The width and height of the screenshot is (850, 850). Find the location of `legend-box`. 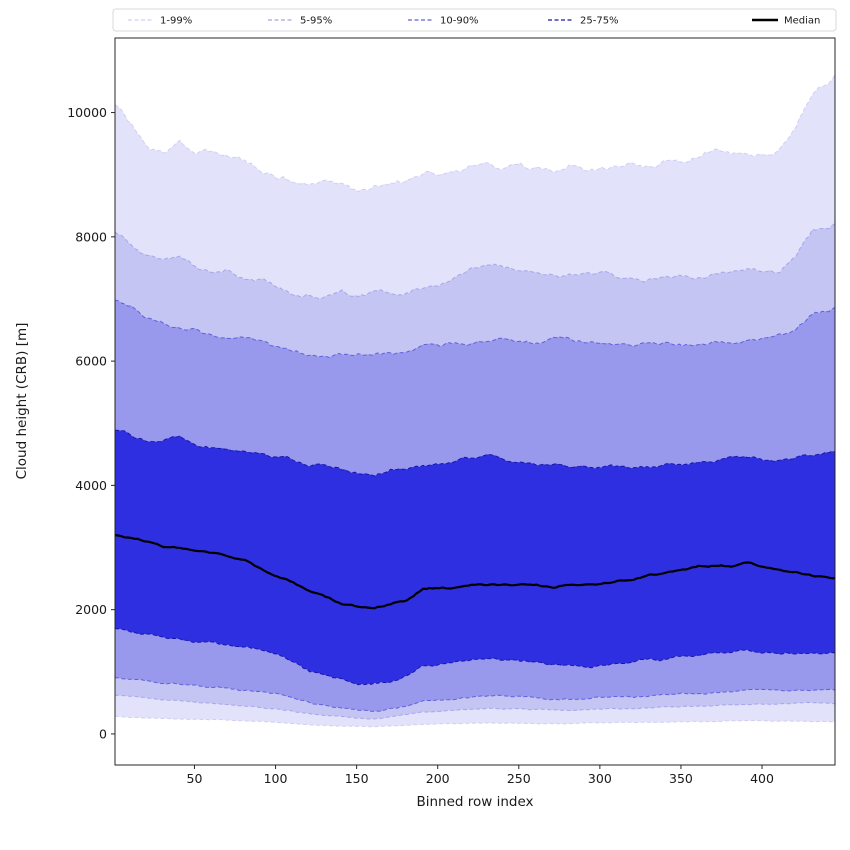

legend-box is located at coordinates (474, 20).